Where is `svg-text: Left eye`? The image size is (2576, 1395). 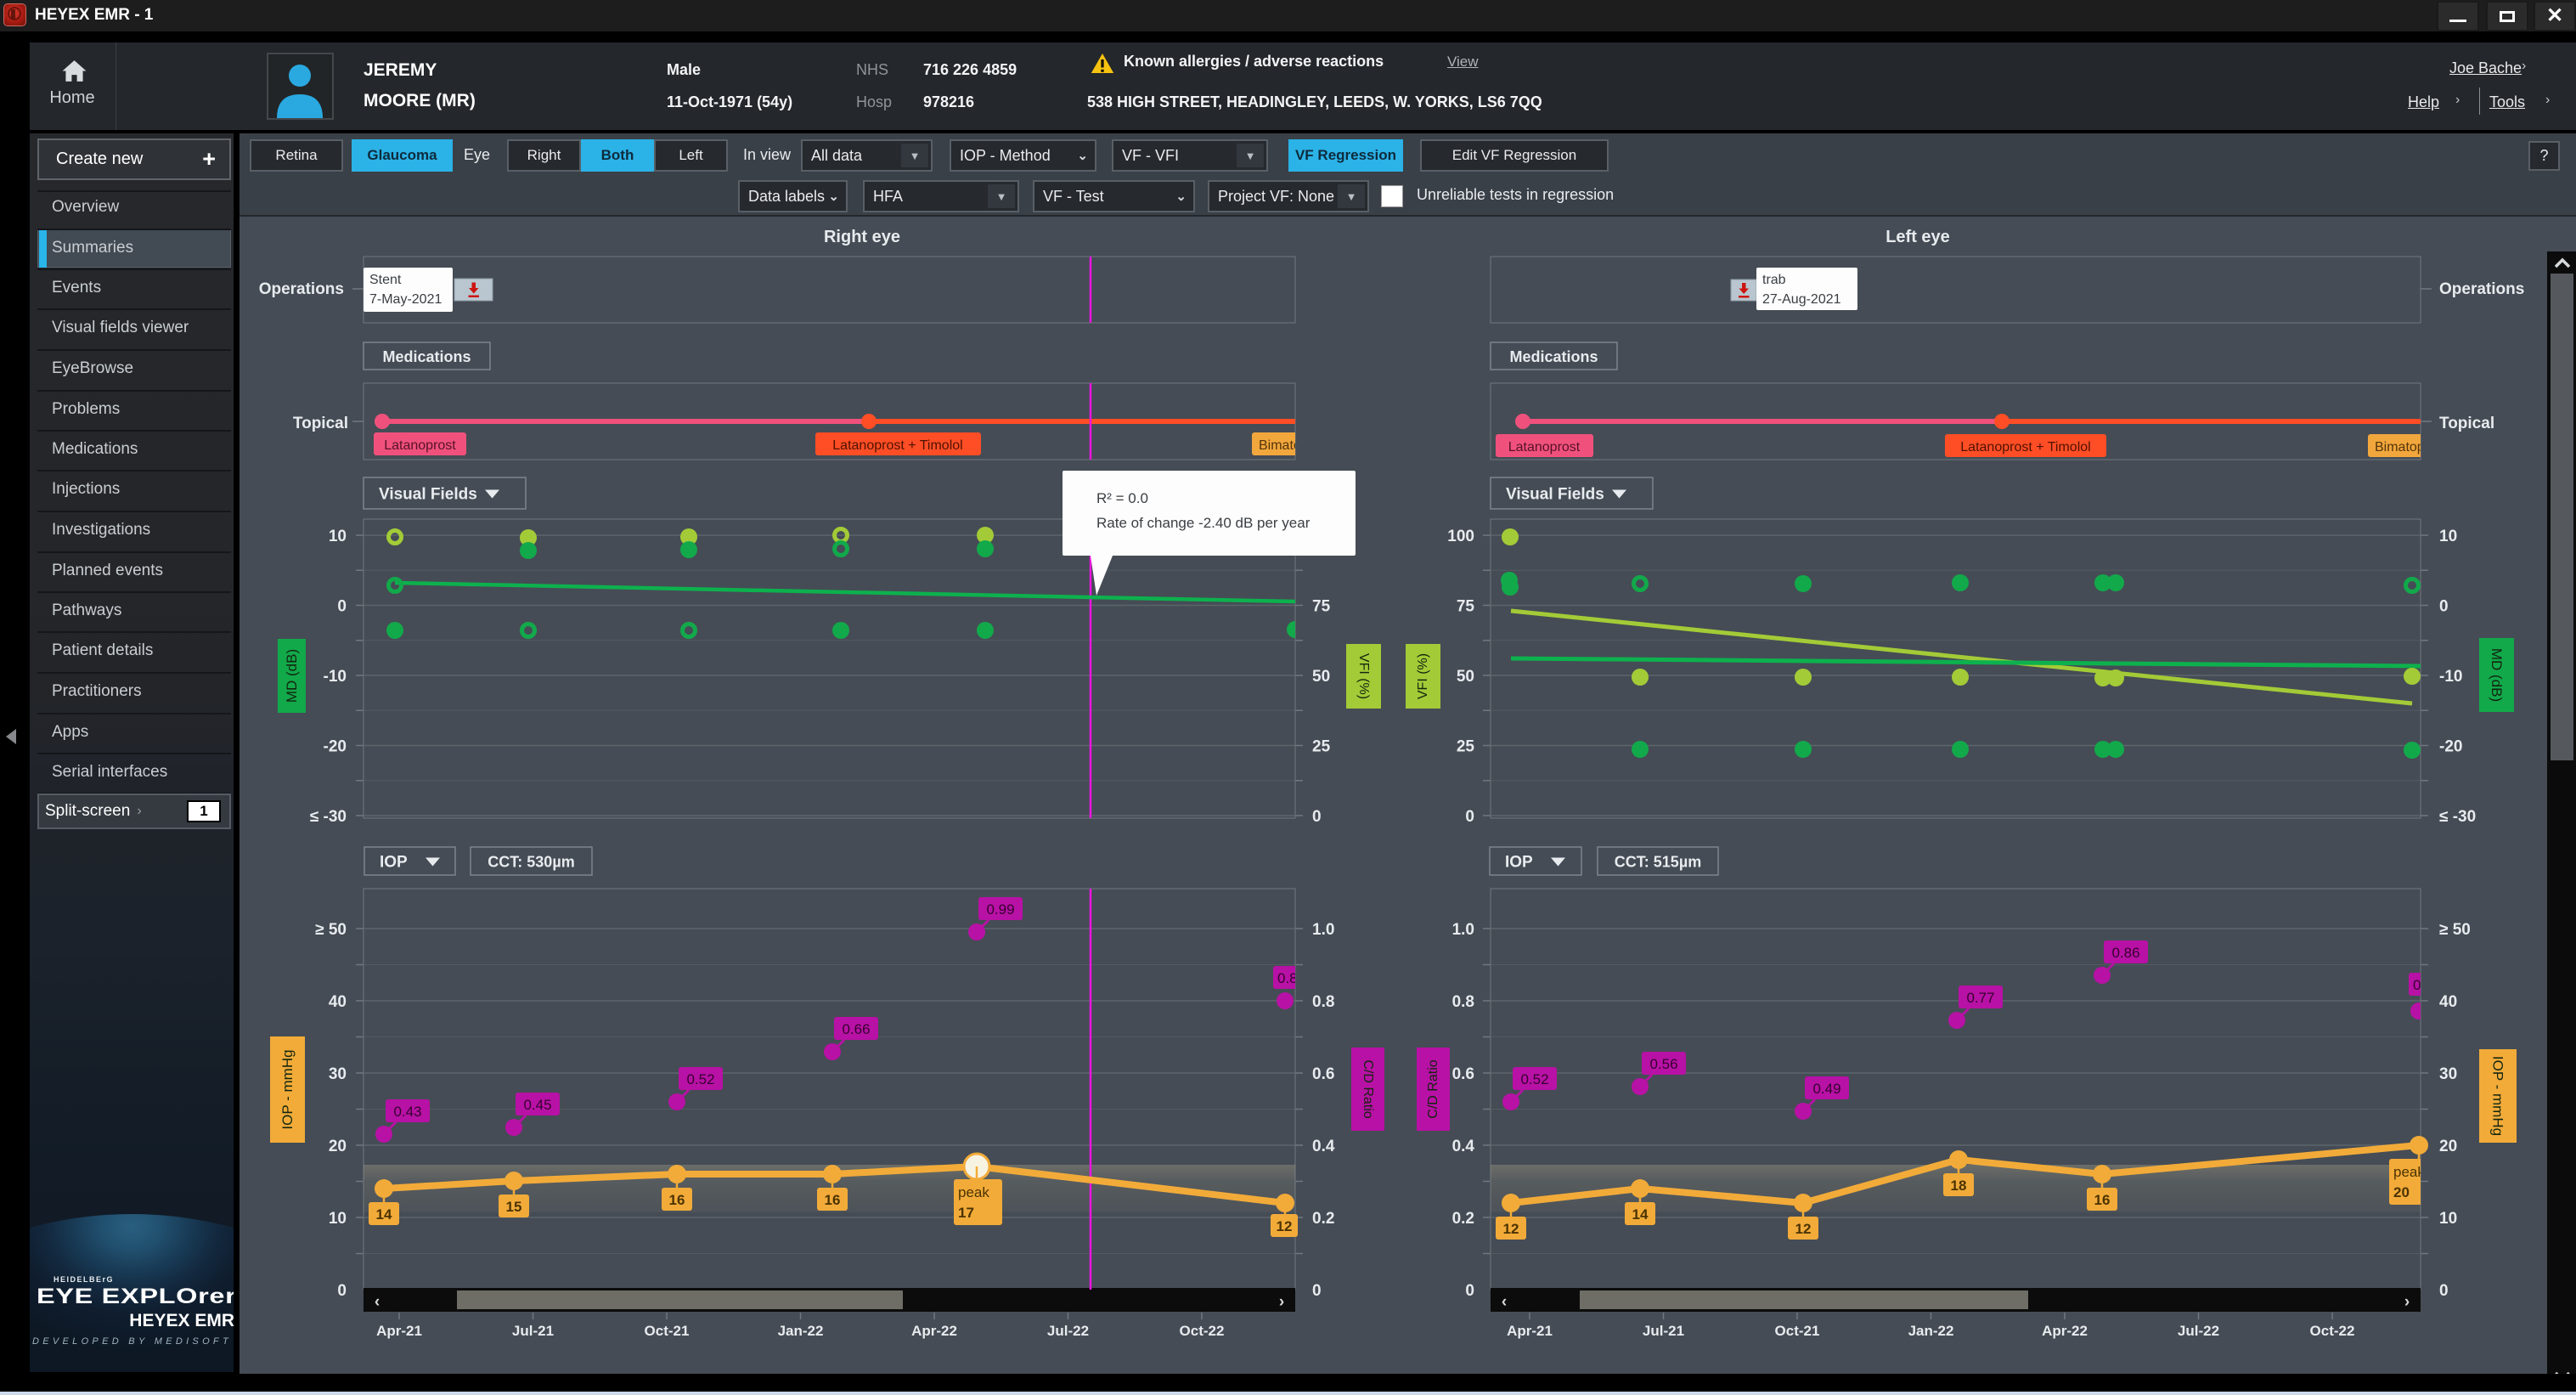 svg-text: Left eye is located at coordinates (1917, 237).